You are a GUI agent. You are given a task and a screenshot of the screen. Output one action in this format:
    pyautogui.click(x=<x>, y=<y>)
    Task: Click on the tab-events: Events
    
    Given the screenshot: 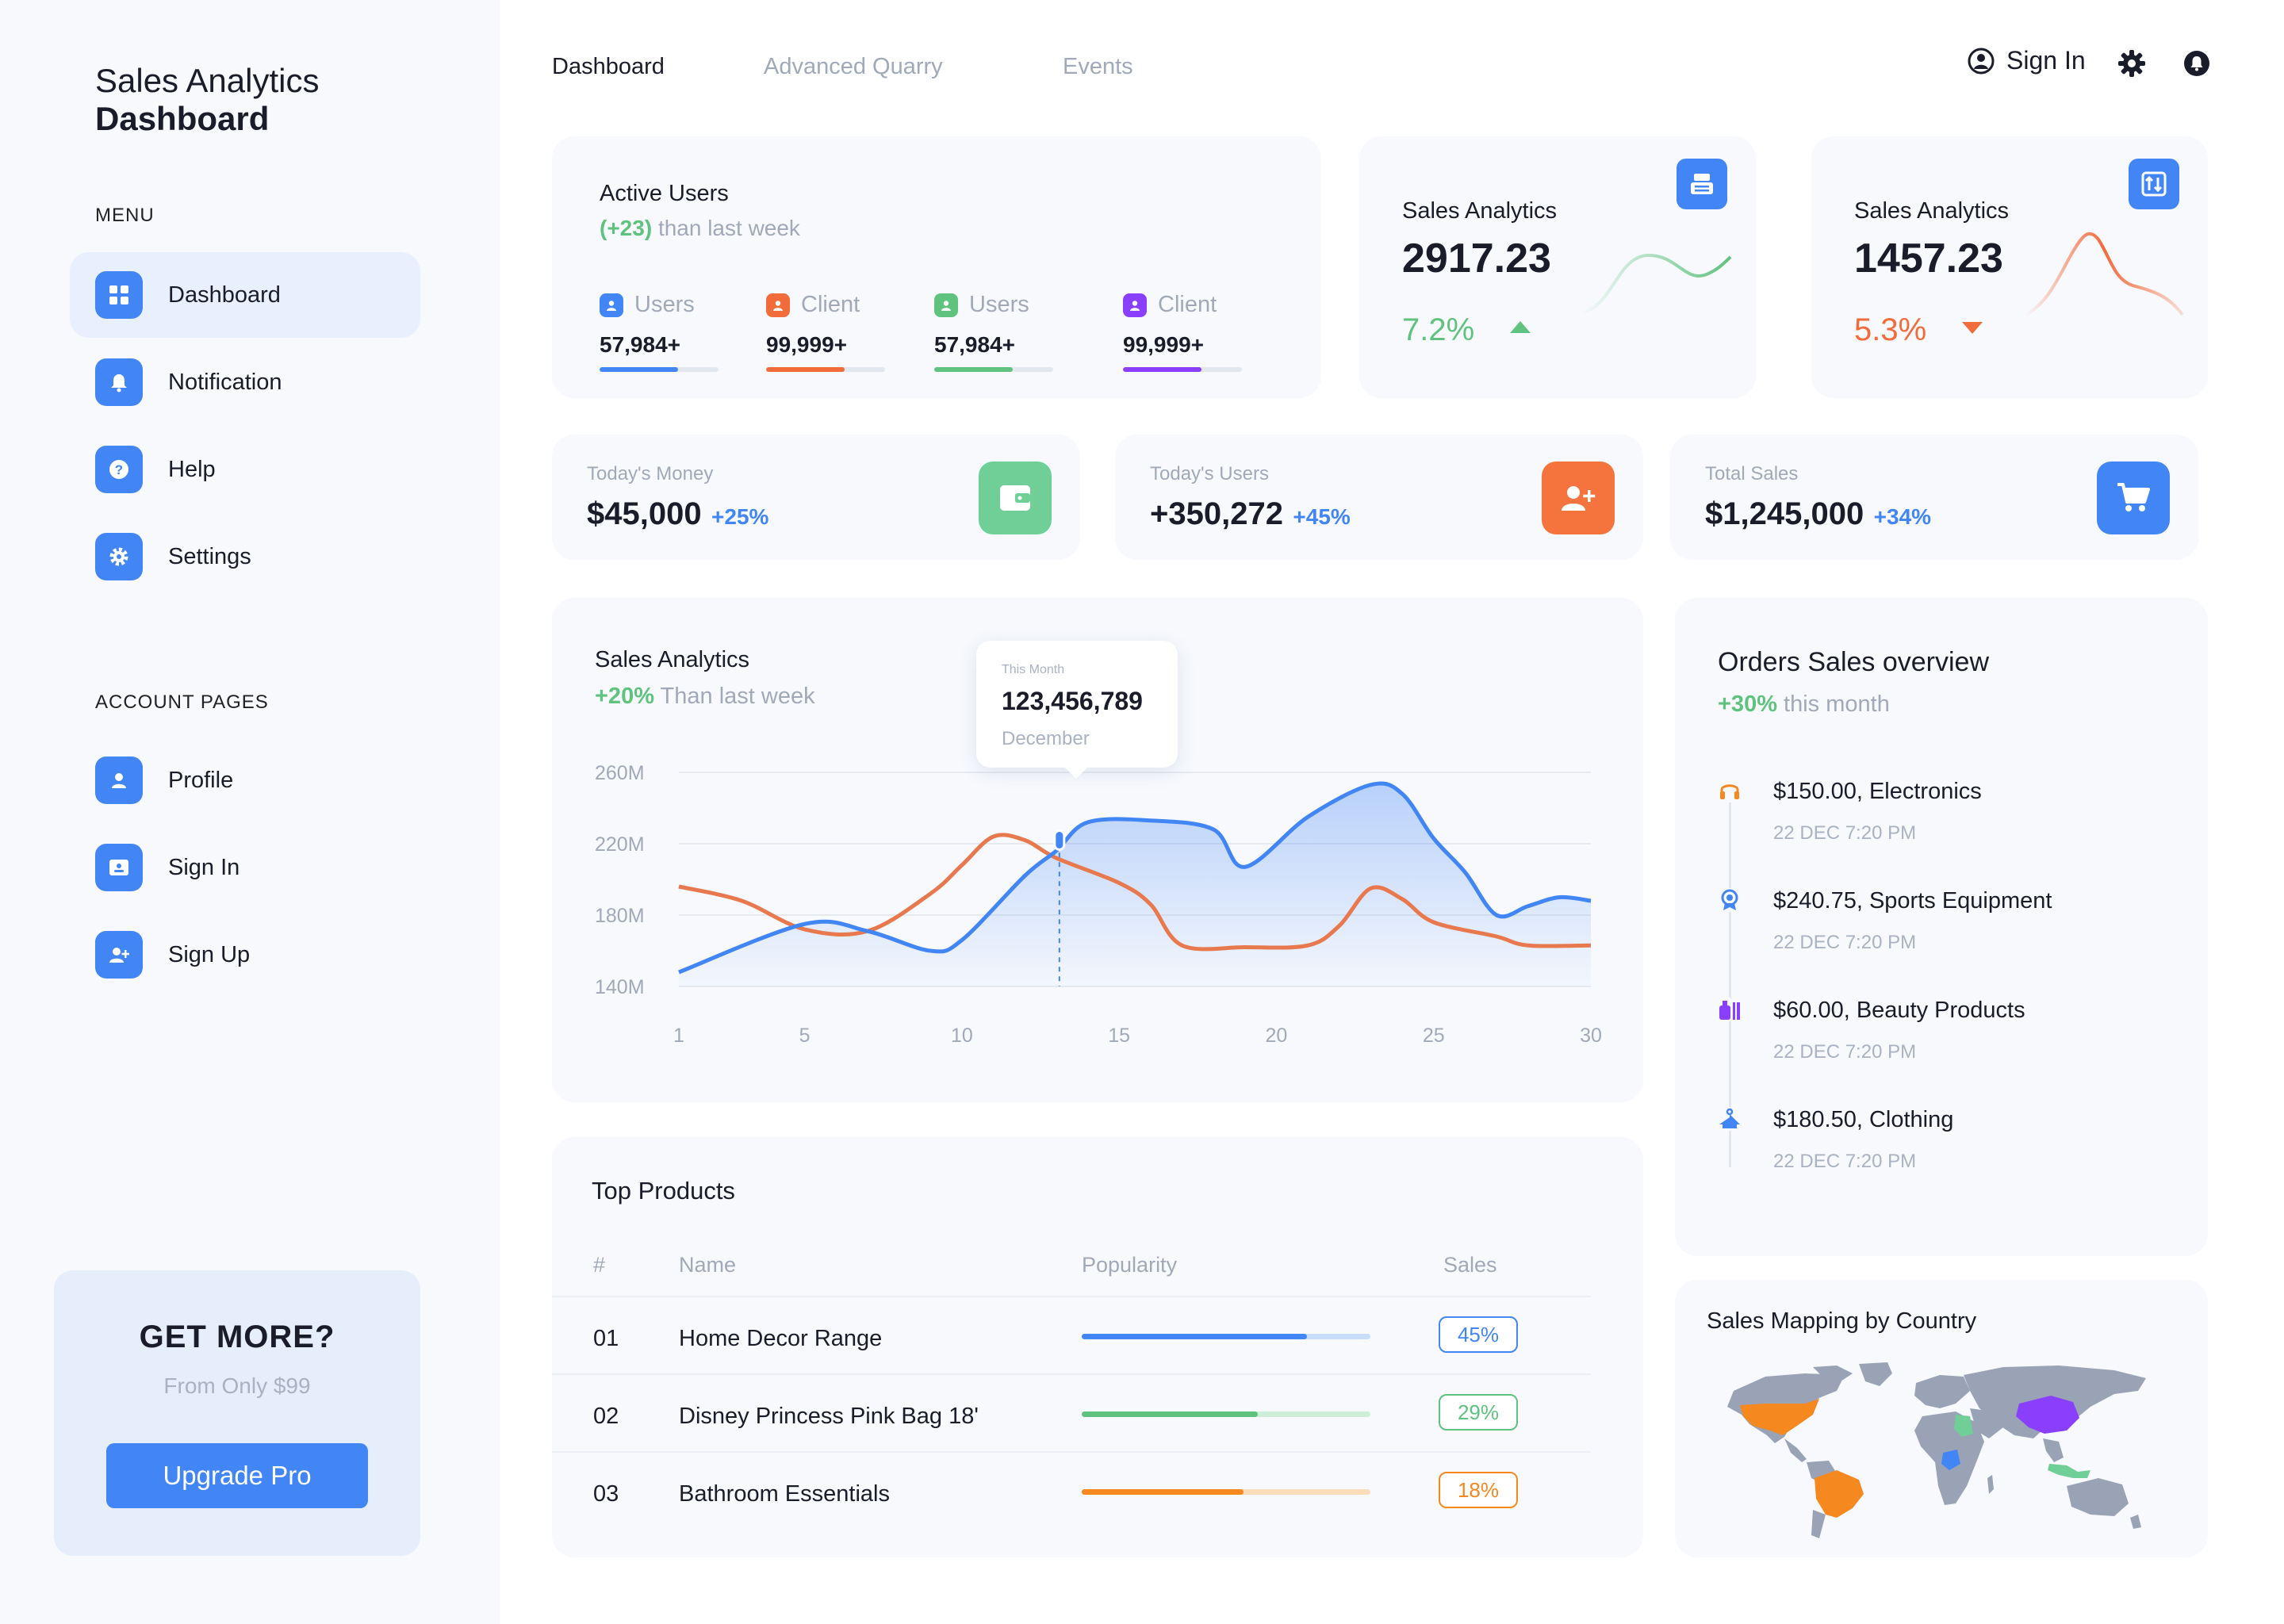 What is the action you would take?
    pyautogui.click(x=1098, y=66)
    